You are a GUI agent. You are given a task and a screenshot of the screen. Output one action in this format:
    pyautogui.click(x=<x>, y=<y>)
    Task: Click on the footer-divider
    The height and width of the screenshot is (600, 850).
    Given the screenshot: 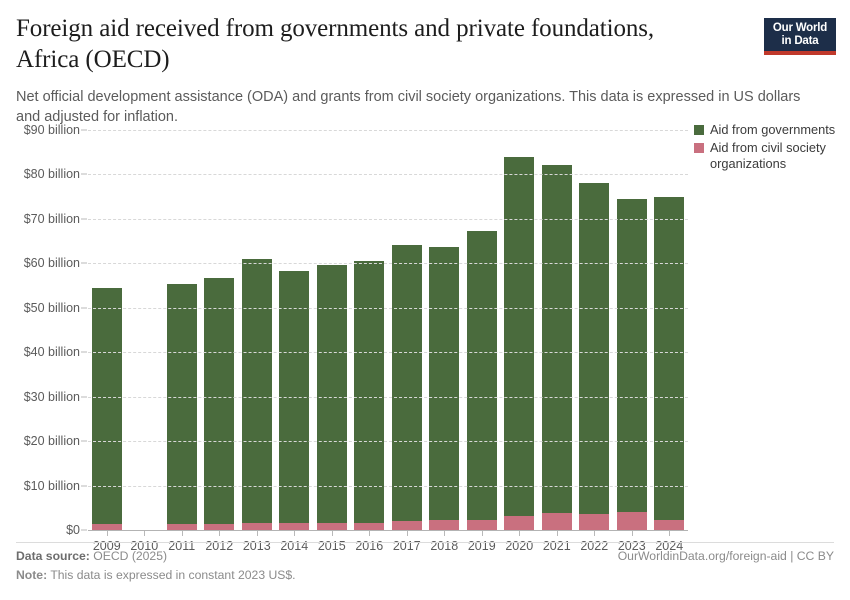 What is the action you would take?
    pyautogui.click(x=425, y=542)
    